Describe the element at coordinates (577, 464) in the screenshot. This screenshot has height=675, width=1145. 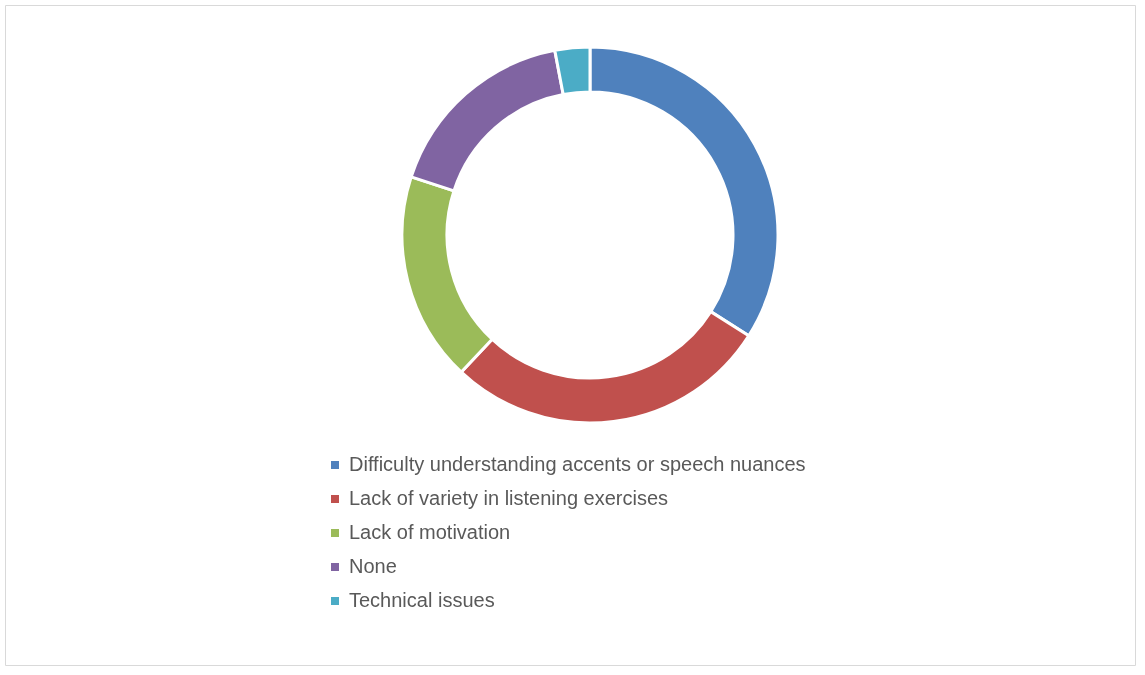
I see `legend-label: Difficulty understanding accents or speech nuances` at that location.